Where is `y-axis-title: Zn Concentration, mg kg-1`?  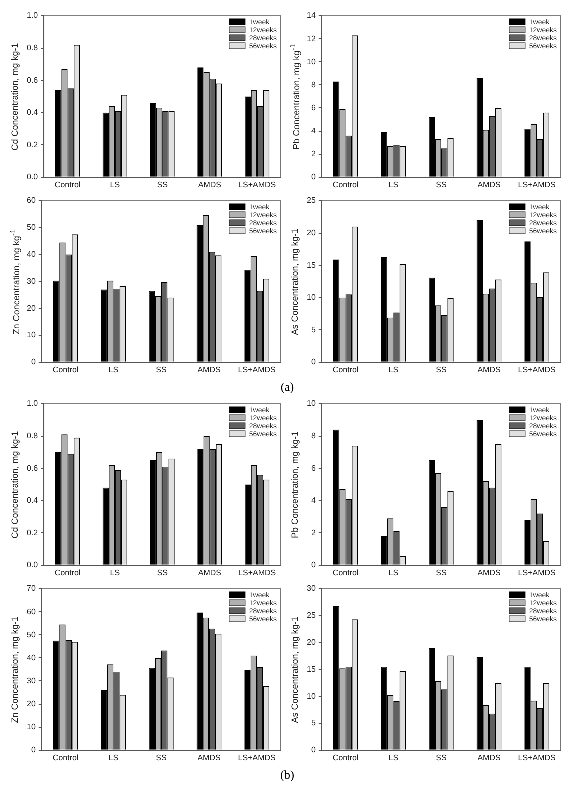
y-axis-title: Zn Concentration, mg kg-1 is located at coordinates (15, 669).